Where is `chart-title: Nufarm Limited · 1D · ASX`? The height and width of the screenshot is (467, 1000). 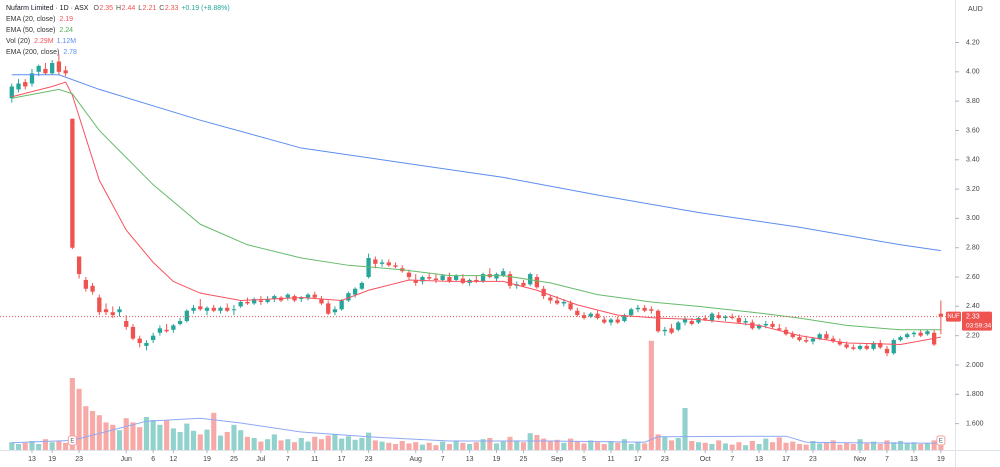
chart-title: Nufarm Limited · 1D · ASX is located at coordinates (47, 8).